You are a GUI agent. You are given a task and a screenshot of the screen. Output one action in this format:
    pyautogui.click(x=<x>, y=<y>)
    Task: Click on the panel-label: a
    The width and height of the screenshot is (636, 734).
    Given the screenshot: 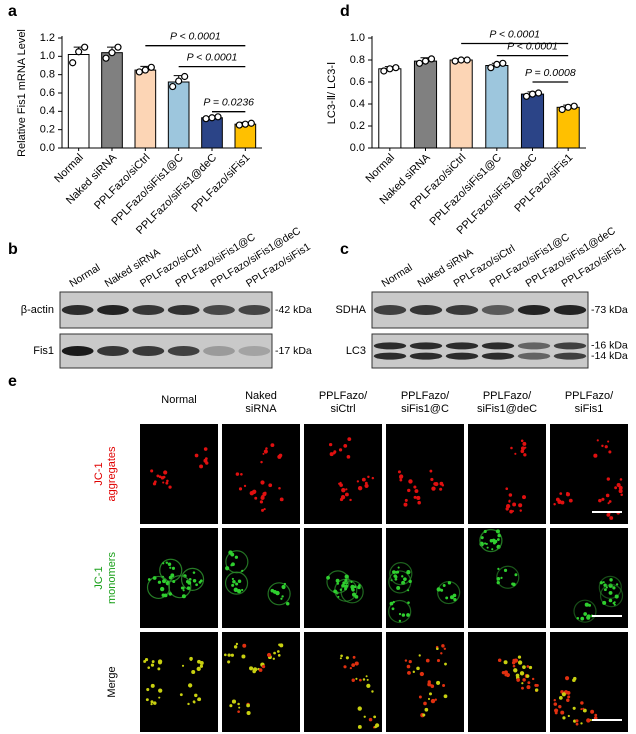 What is the action you would take?
    pyautogui.click(x=12, y=11)
    